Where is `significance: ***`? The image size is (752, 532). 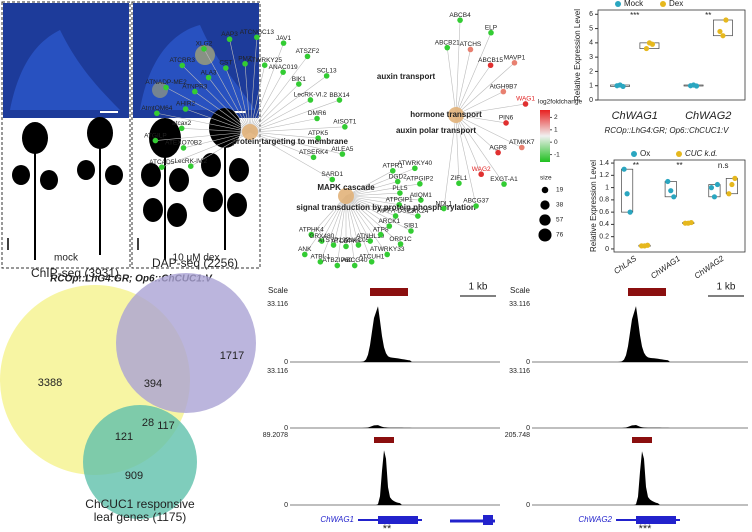 significance: *** is located at coordinates (646, 527).